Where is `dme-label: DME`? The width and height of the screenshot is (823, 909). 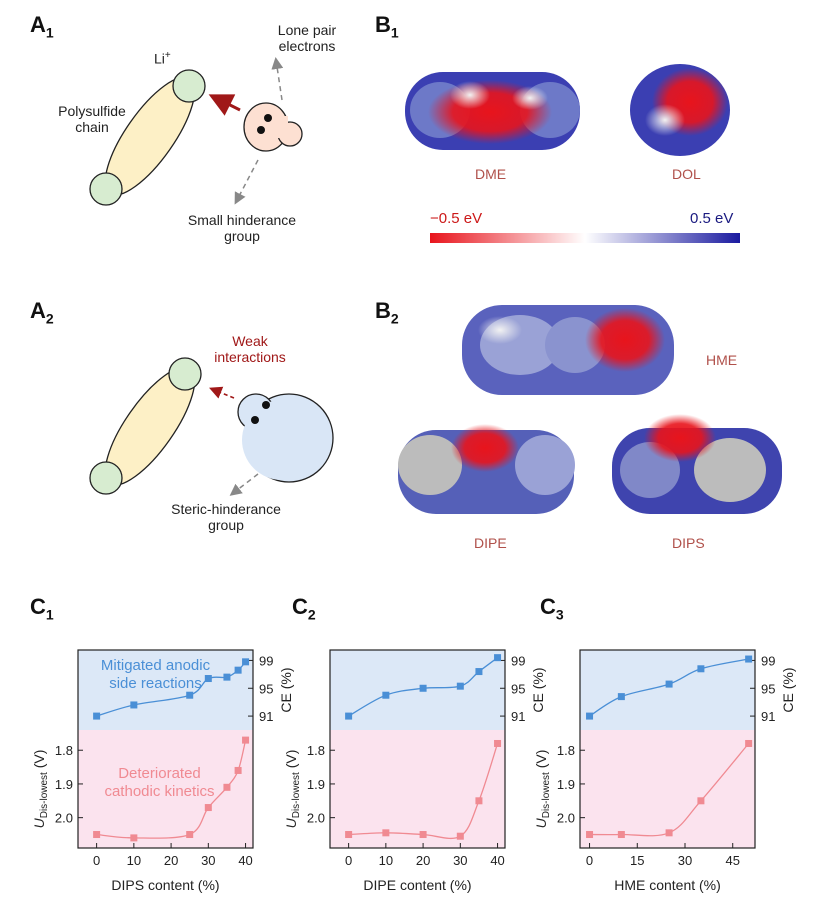
dme-label: DME is located at coordinates (491, 174).